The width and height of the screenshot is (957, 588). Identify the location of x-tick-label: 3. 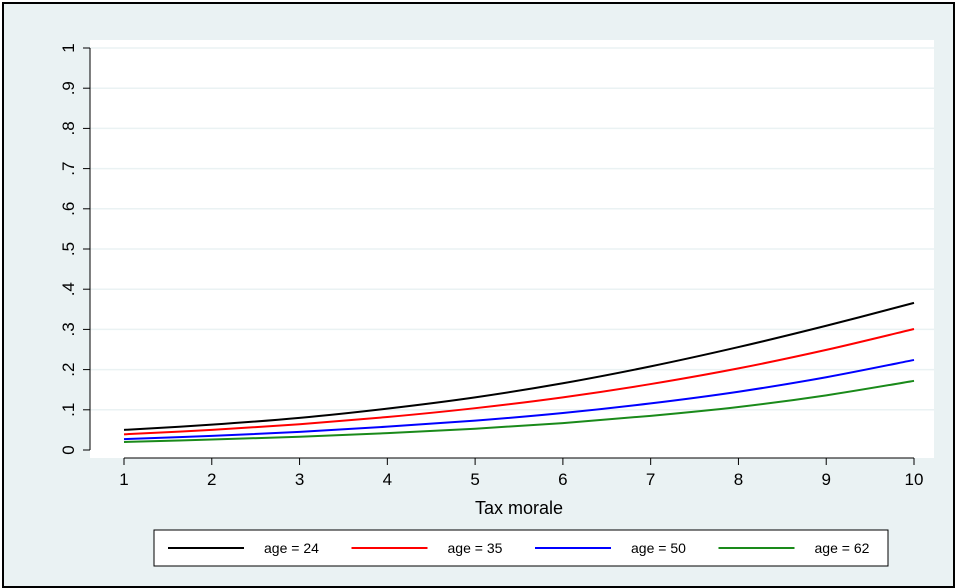
(299, 479).